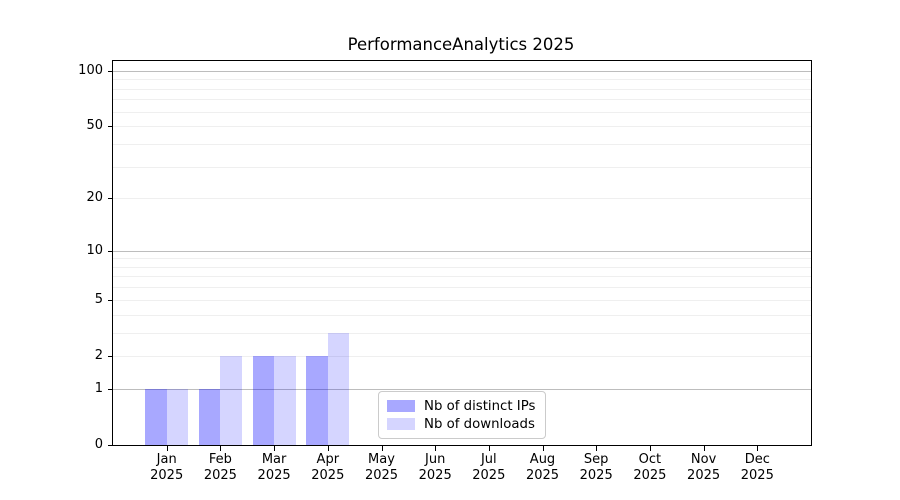 Image resolution: width=900 pixels, height=500 pixels. I want to click on x-tick-label: Jul 2025, so click(489, 467).